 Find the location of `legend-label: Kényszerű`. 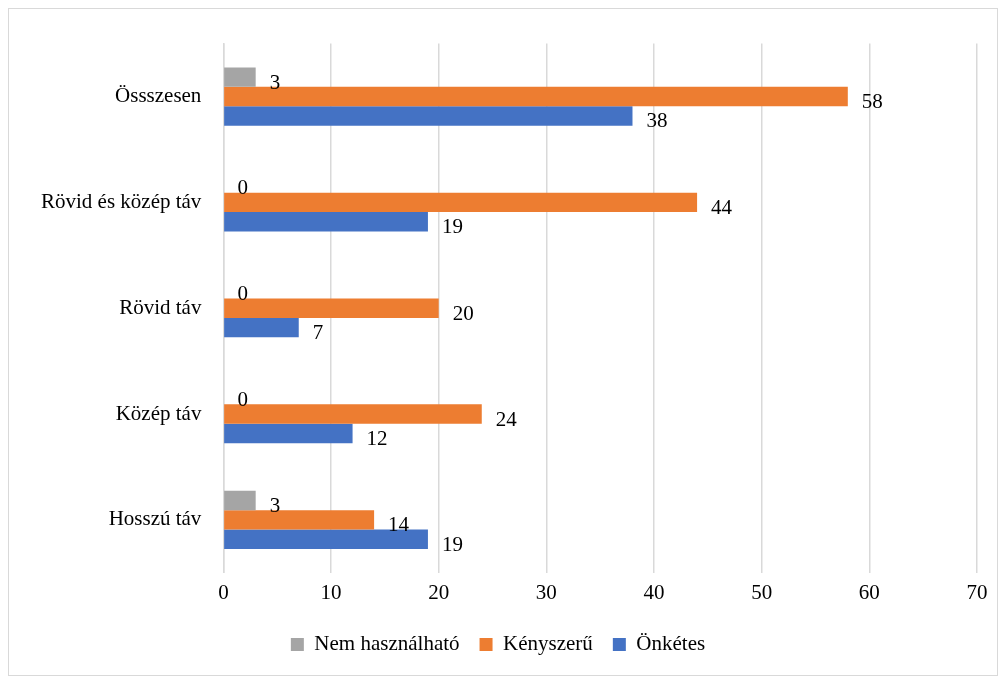

legend-label: Kényszerű is located at coordinates (548, 643).